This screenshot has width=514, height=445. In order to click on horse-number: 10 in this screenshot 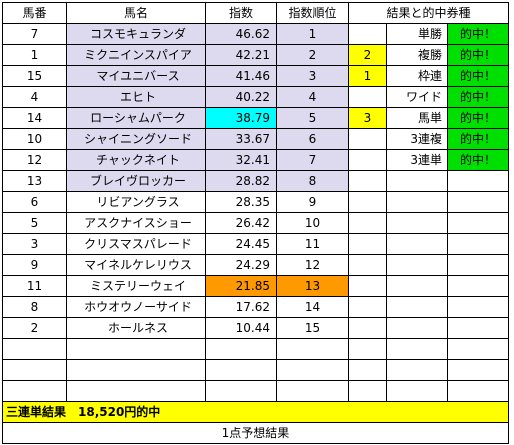, I will do `click(34, 139)`.